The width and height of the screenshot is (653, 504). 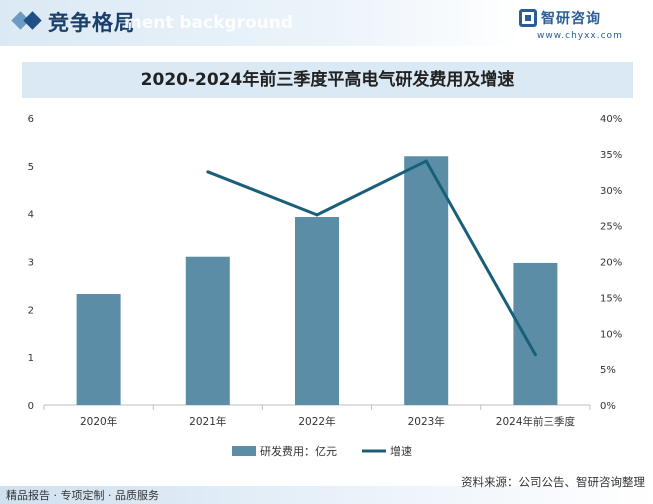 I want to click on y-right-tick-label: 40%, so click(x=611, y=119).